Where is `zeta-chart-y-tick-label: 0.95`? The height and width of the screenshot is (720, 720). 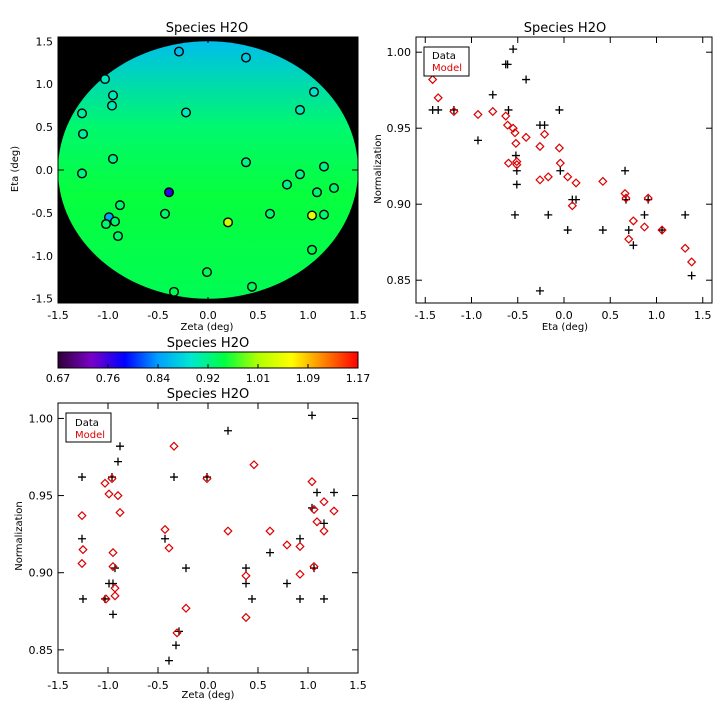
zeta-chart-y-tick-label: 0.95 is located at coordinates (41, 496).